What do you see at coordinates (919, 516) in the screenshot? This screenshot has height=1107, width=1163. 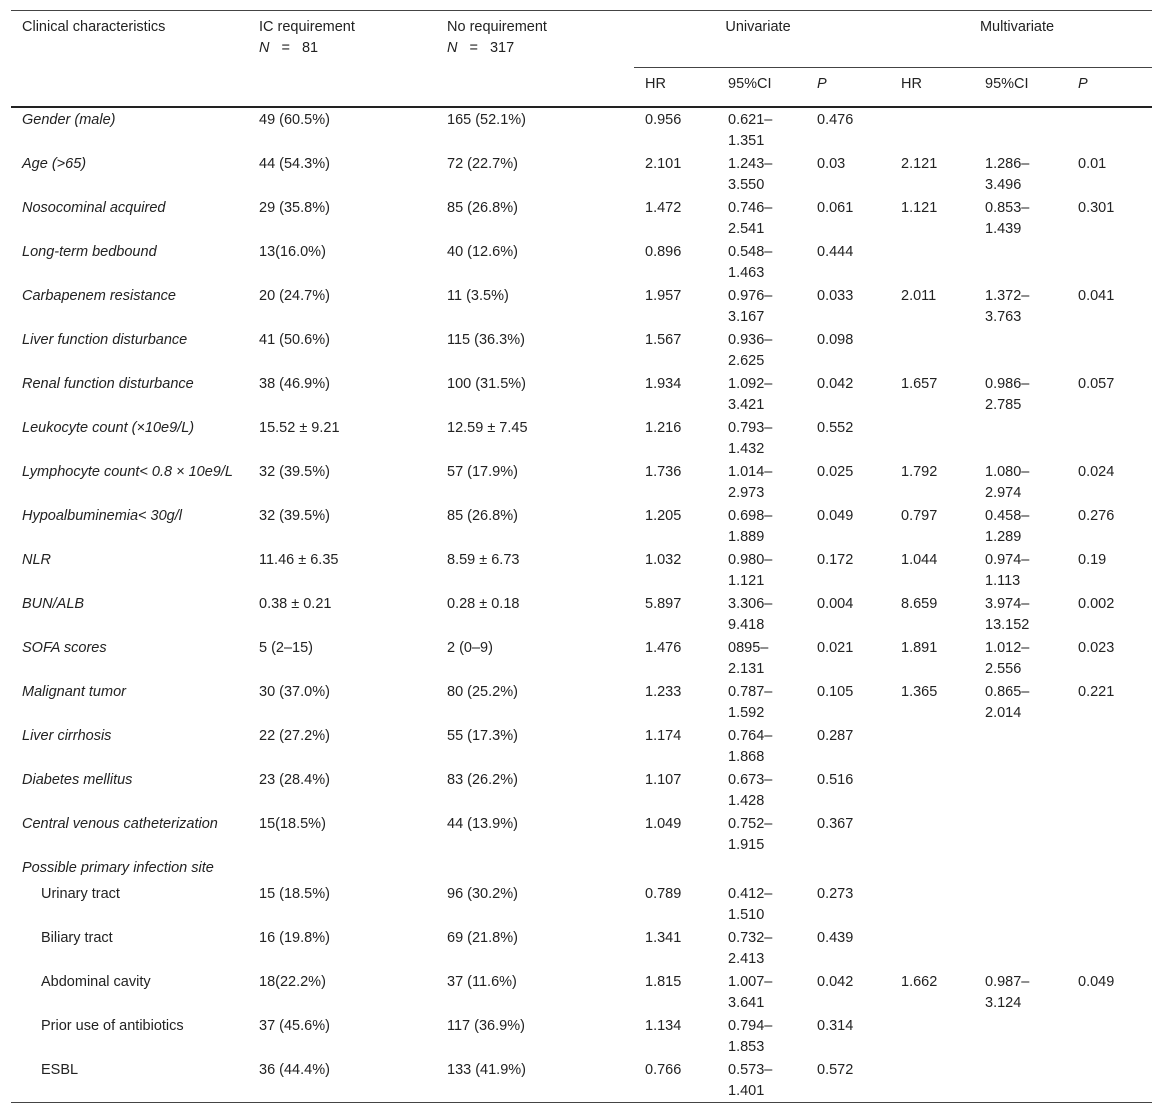 I see `cell: 0.797` at bounding box center [919, 516].